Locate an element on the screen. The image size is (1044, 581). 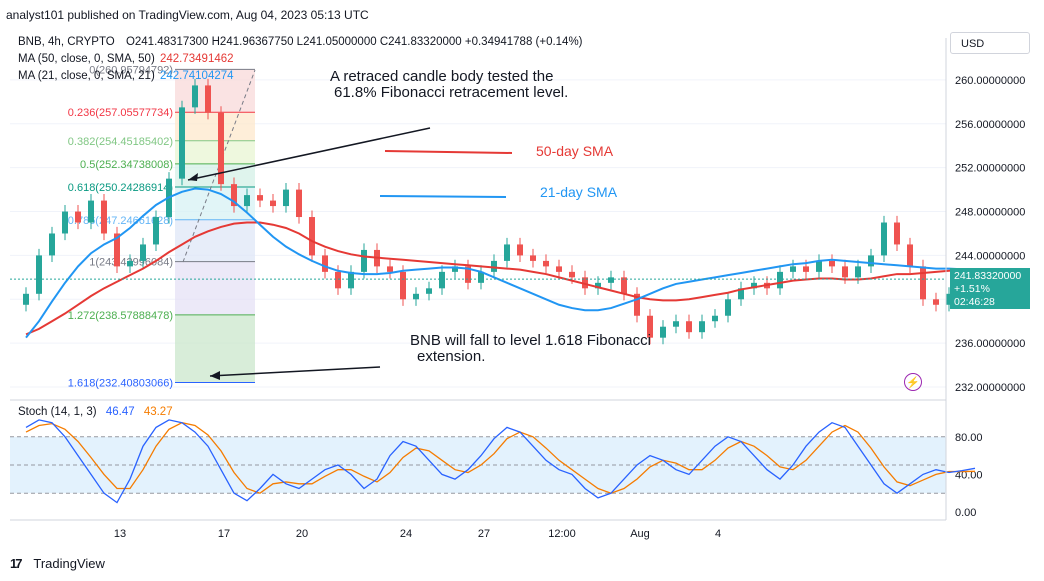
ma50-key-label: 50-day SMA is located at coordinates (575, 151).